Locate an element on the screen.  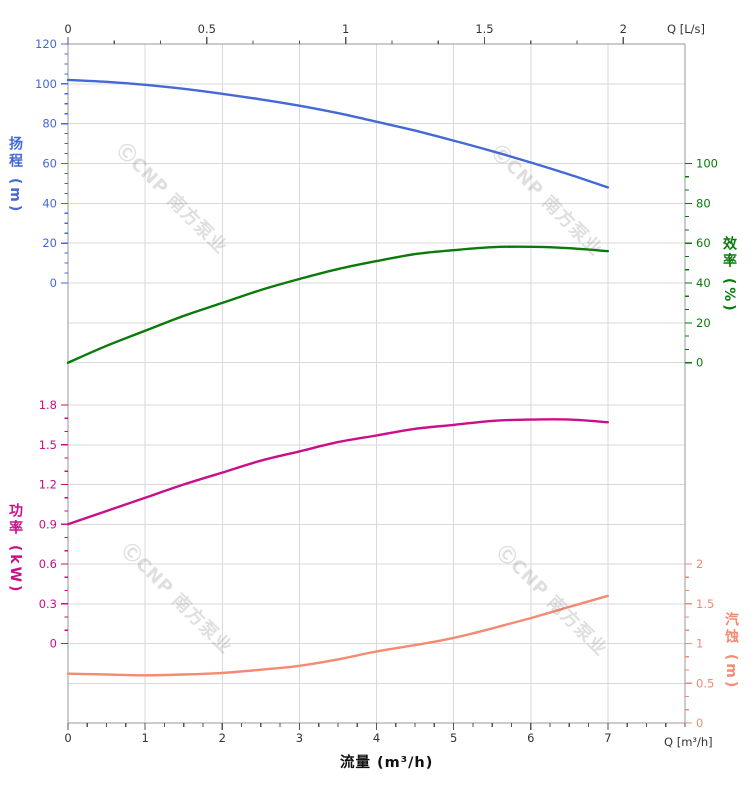
bottom-tick-label: 4 is located at coordinates (376, 738).